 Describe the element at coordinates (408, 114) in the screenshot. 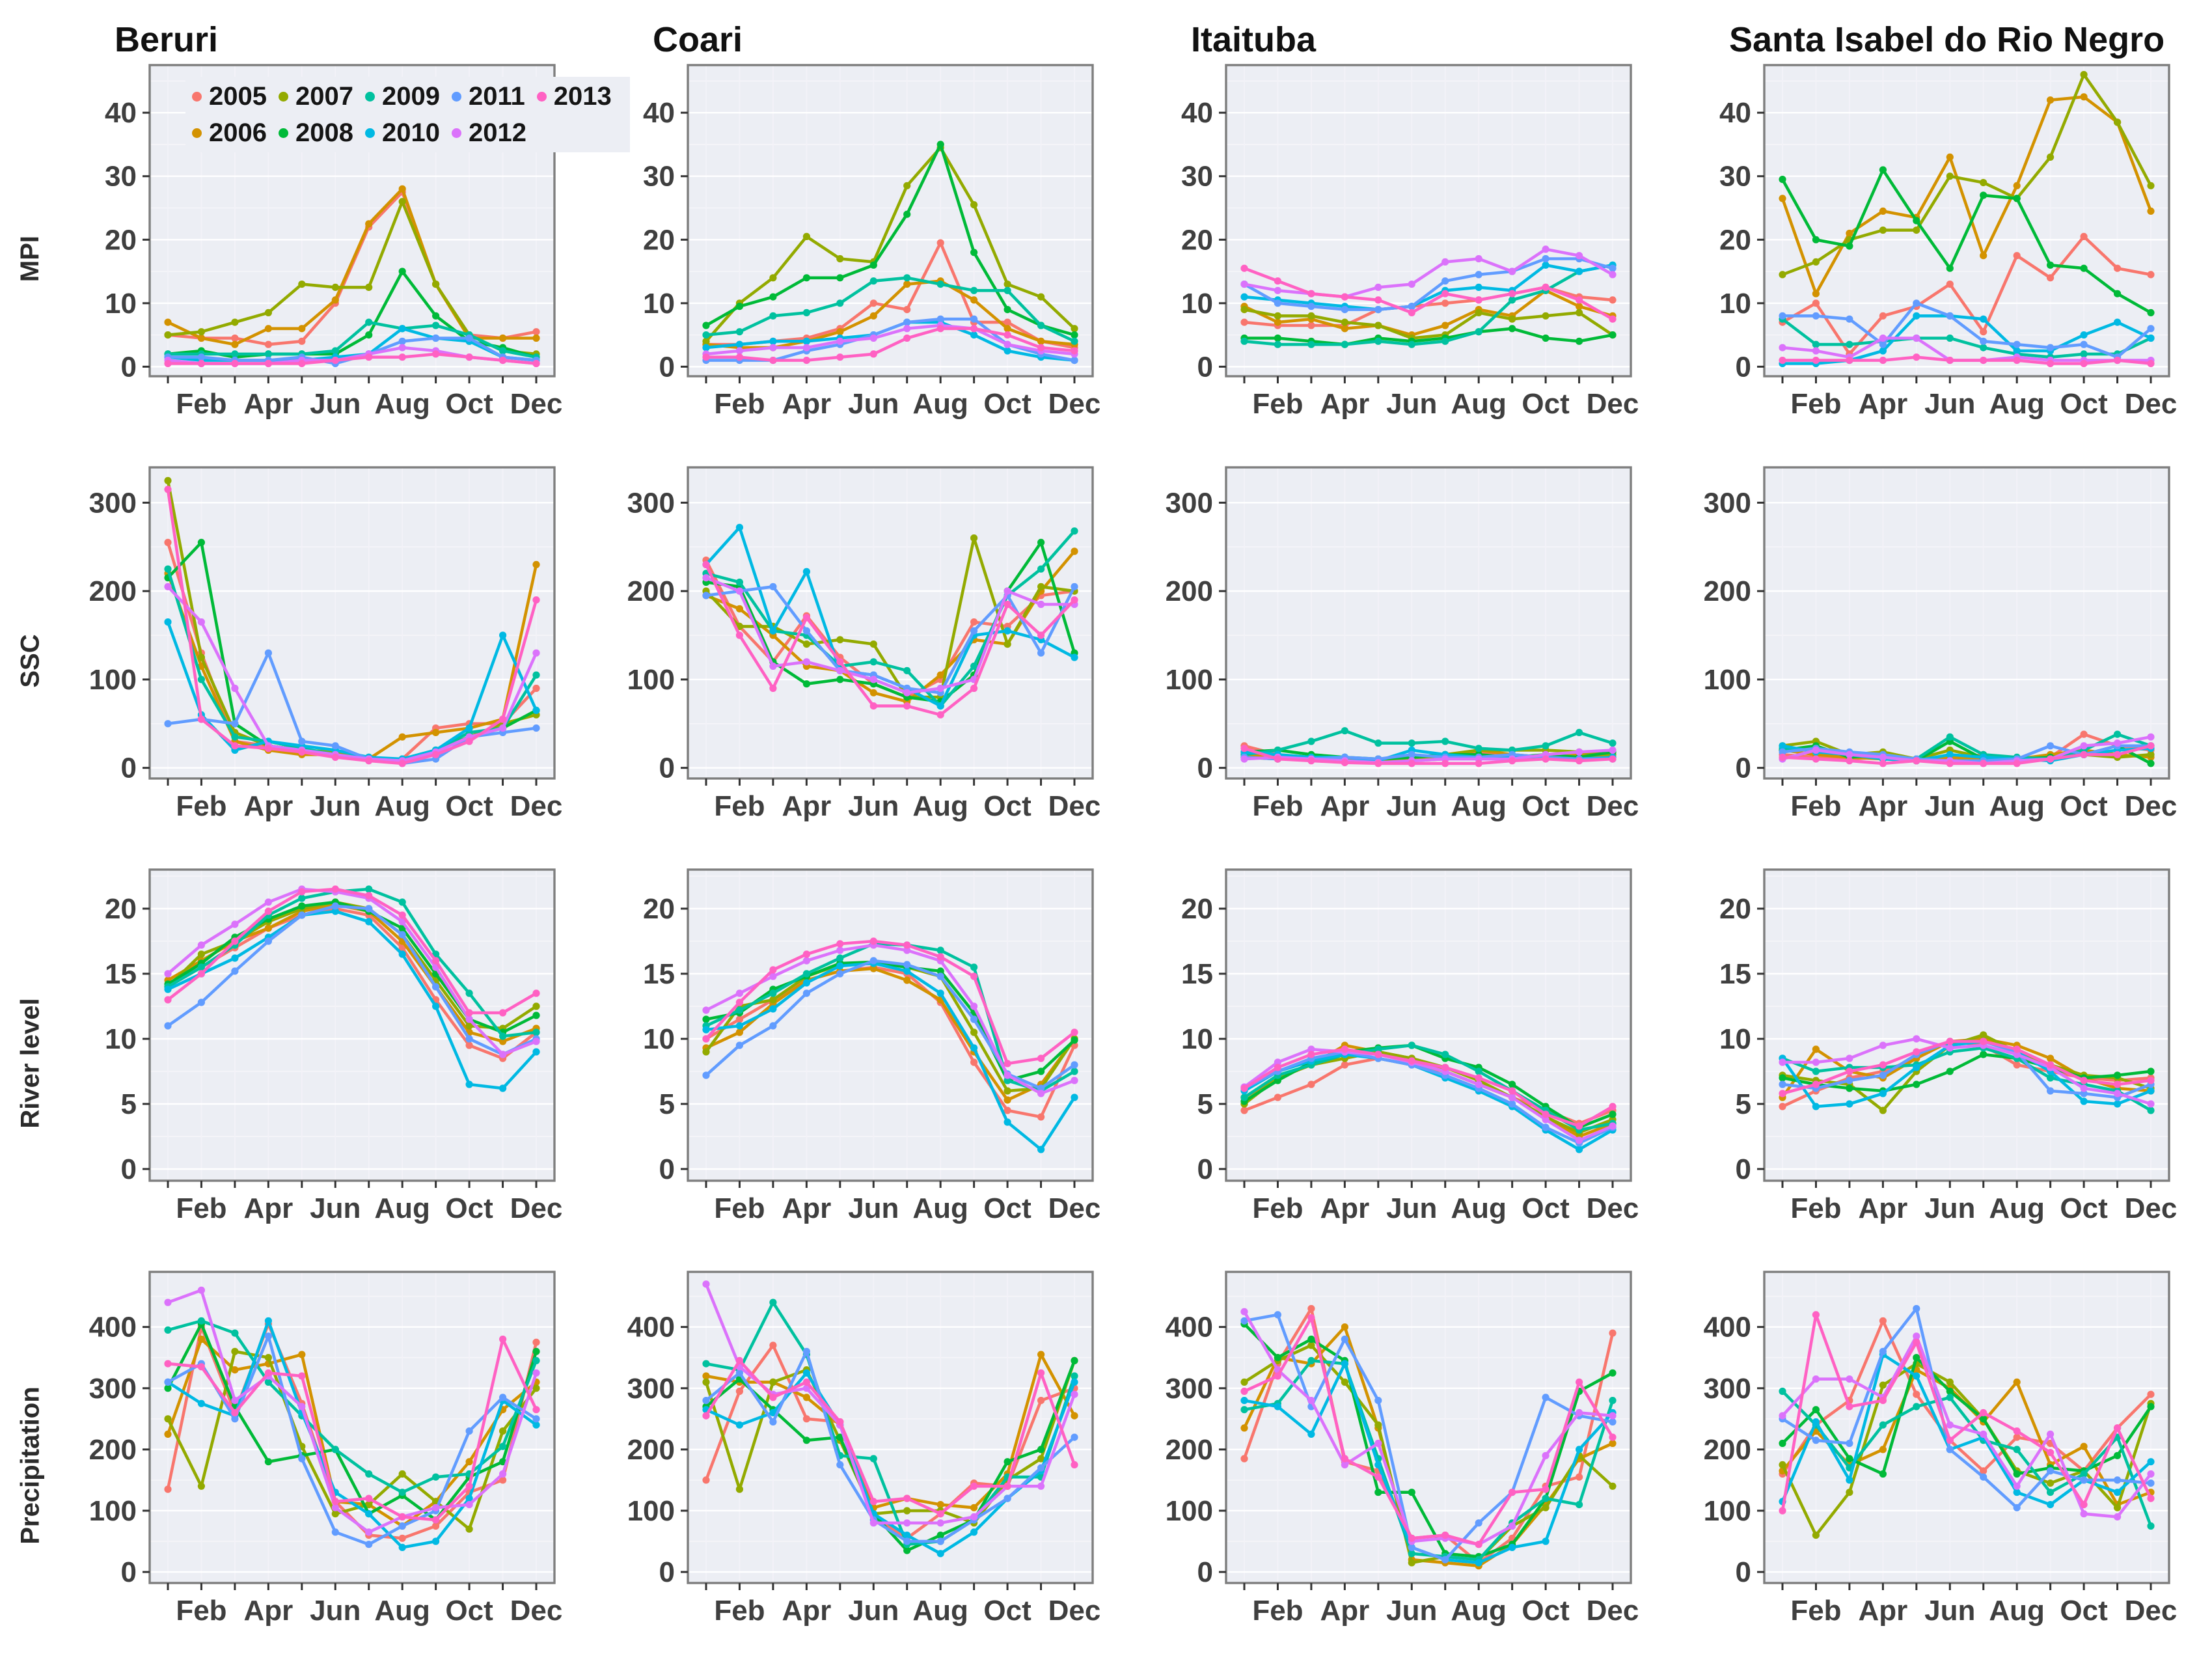

I see `legend: 2005 2007 2009 2011 2013 2006 2008 2010 2012` at that location.